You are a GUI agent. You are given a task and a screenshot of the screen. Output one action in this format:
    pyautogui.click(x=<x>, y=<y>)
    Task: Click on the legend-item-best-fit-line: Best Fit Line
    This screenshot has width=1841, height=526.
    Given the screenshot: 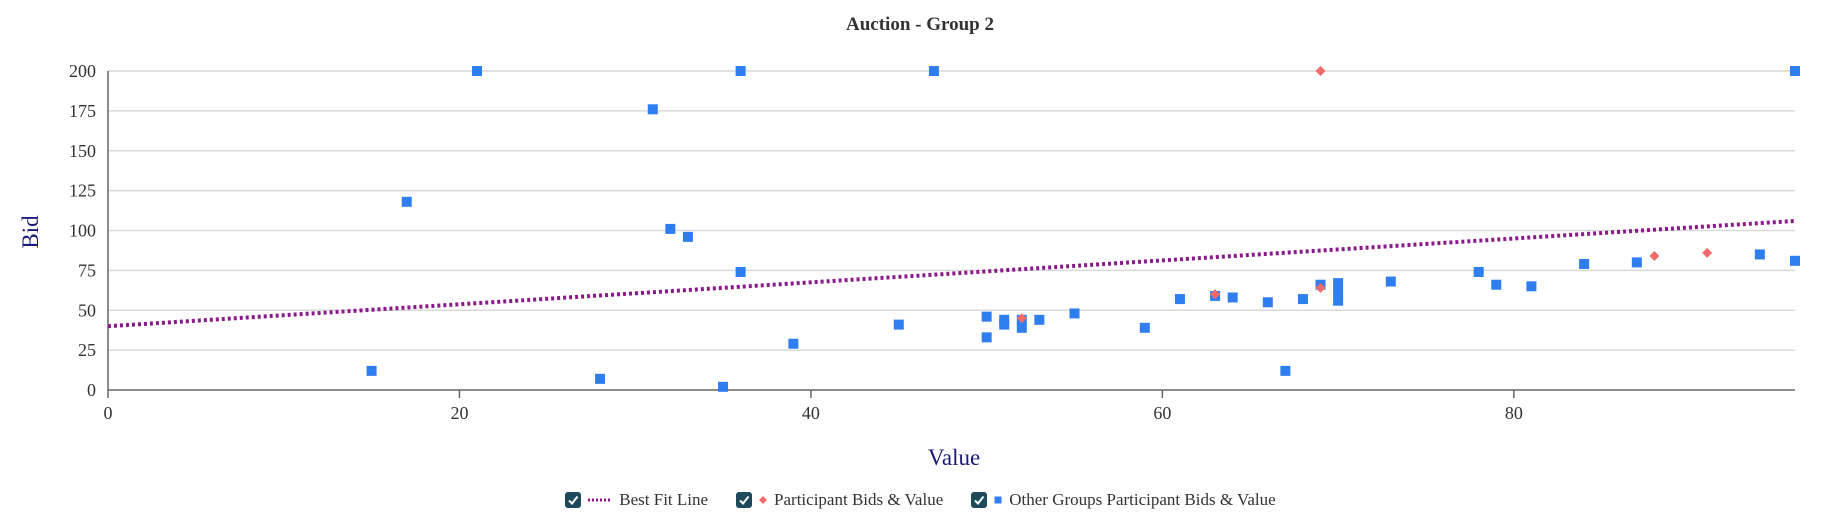 What is the action you would take?
    pyautogui.click(x=636, y=500)
    